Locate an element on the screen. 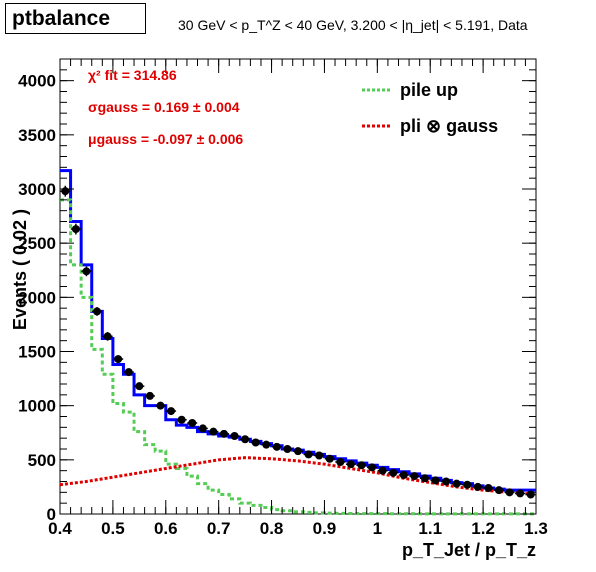 The height and width of the screenshot is (572, 596). y-tick-label: 3000 is located at coordinates (37, 189).